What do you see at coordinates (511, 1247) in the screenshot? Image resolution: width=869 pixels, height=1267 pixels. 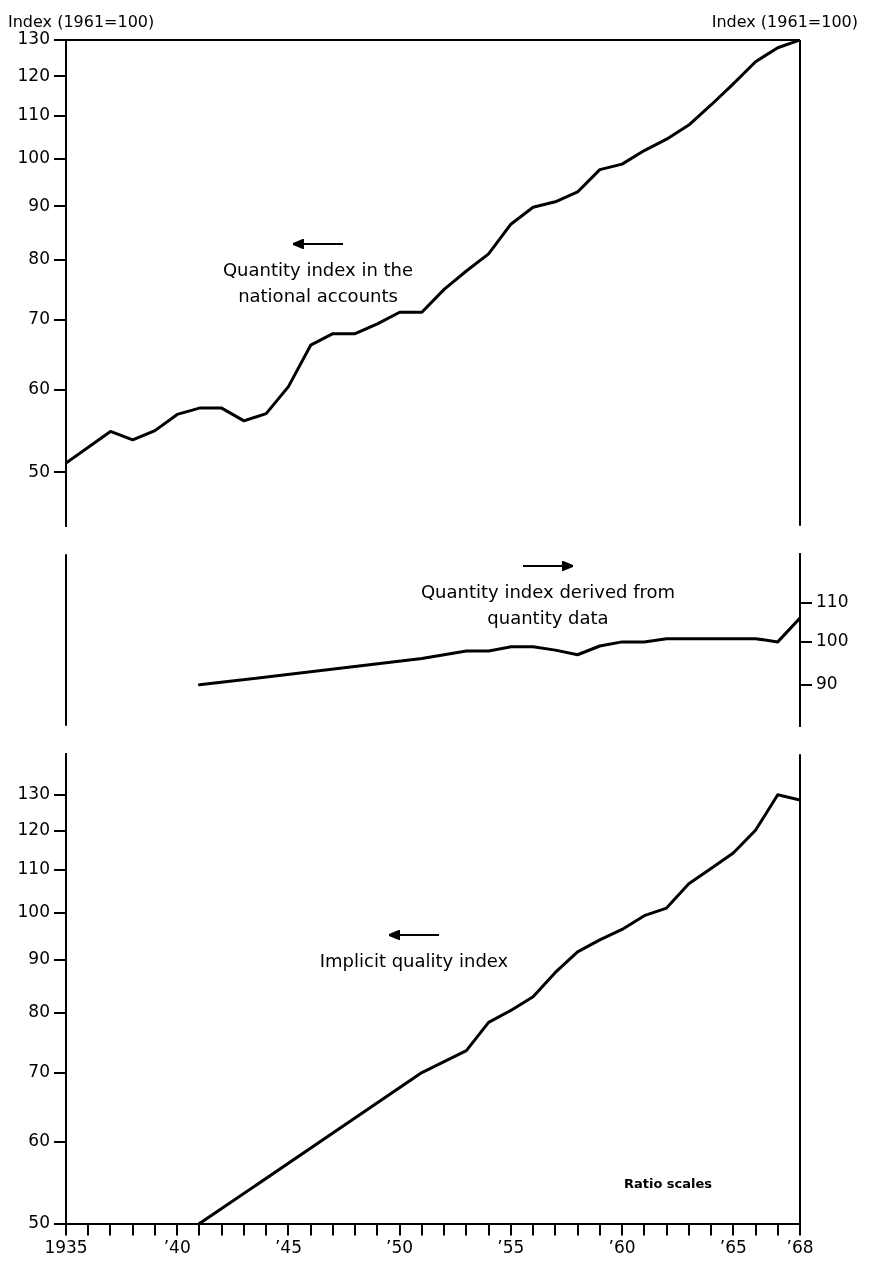 I see `x-tick-label: ’55` at bounding box center [511, 1247].